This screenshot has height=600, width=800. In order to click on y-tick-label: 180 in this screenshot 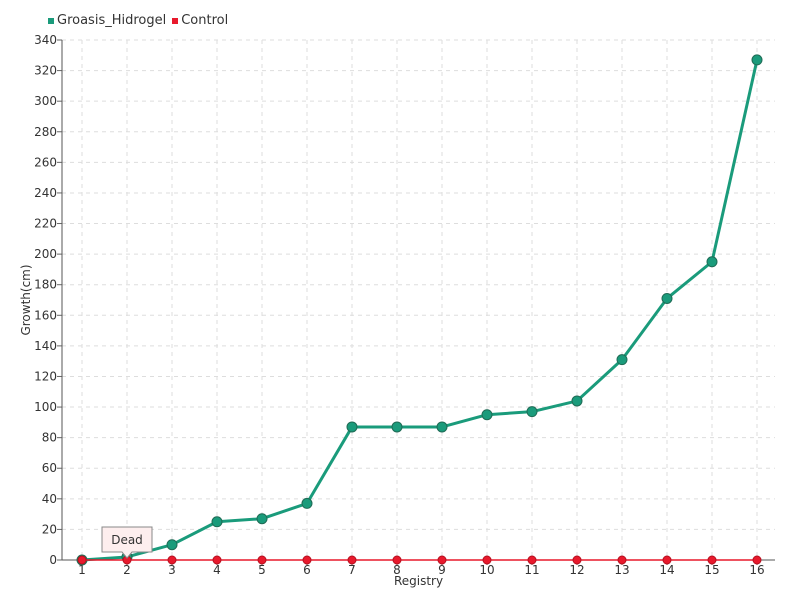, I will do `click(45, 285)`.